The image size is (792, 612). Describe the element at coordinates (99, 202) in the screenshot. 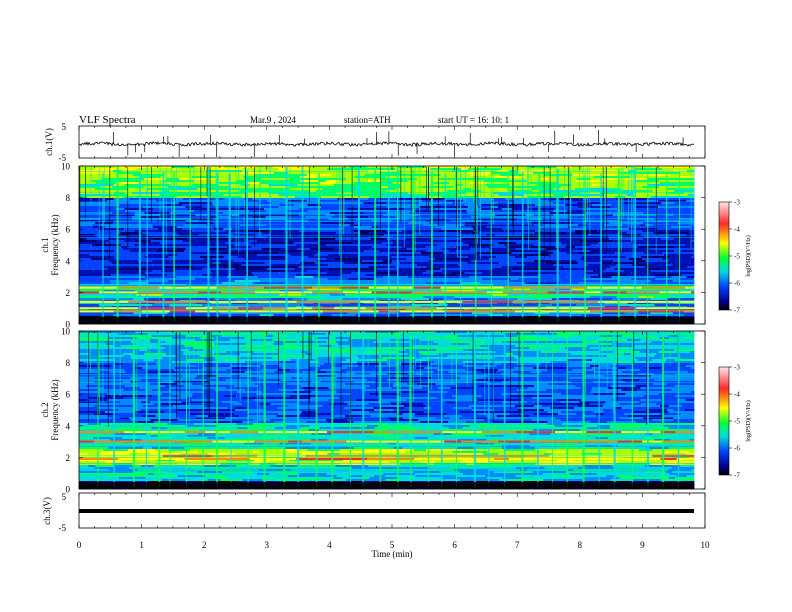

I see `spec-streak` at that location.